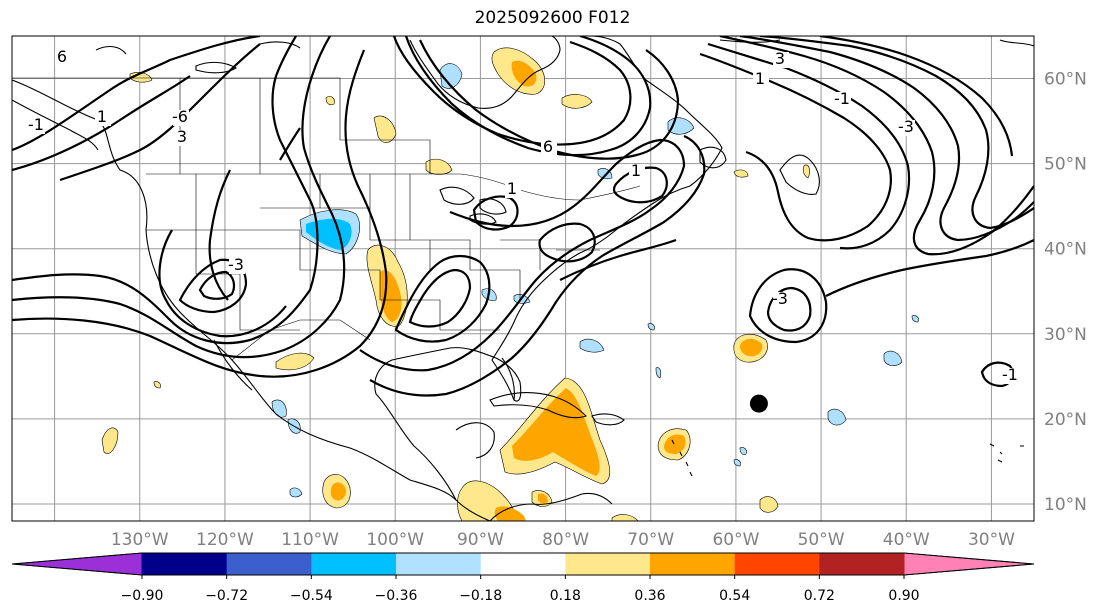 Image resolution: width=1105 pixels, height=615 pixels. Describe the element at coordinates (556, 432) in the screenshot. I see `caribbean-core-region` at that location.